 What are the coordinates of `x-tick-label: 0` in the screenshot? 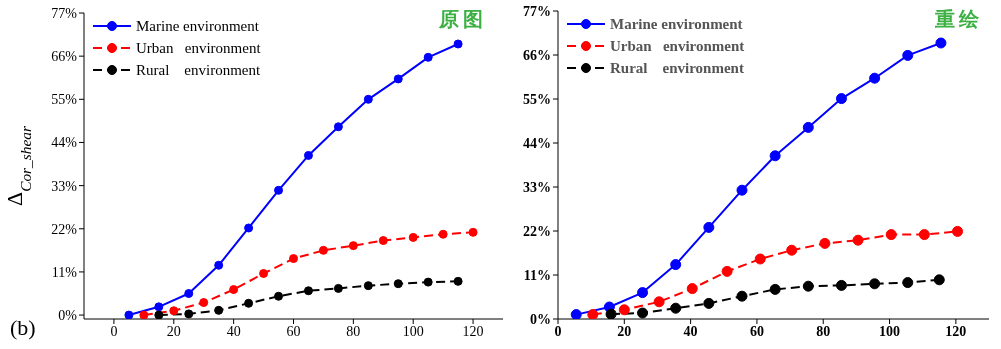 It's located at (558, 331).